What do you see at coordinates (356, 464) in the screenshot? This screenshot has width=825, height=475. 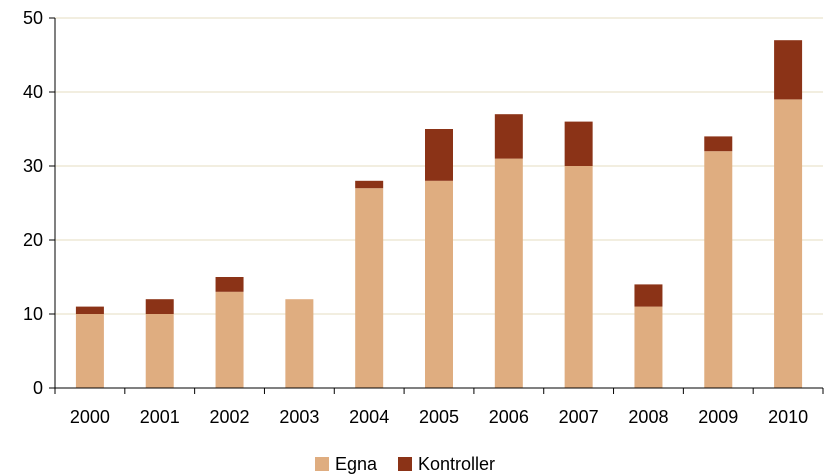 I see `legend-label-egna: Egna` at bounding box center [356, 464].